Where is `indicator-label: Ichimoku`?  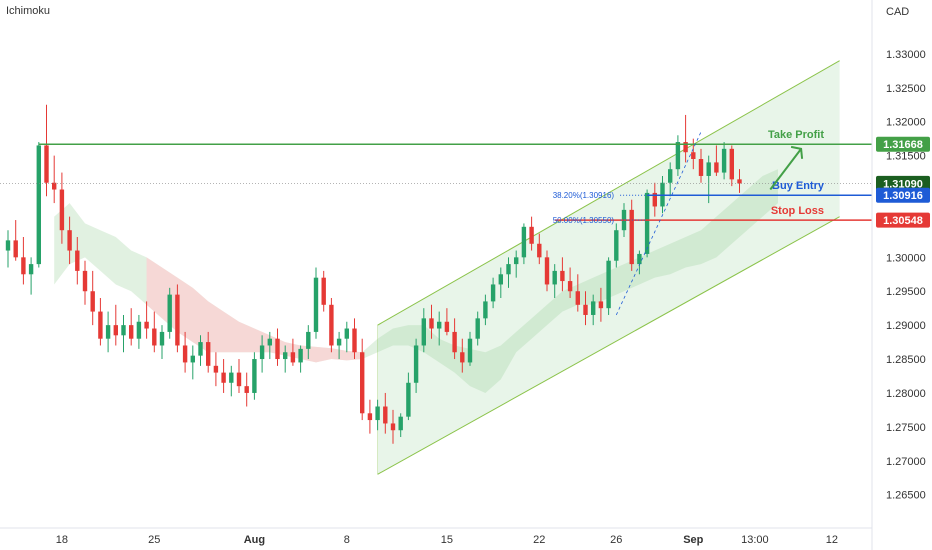
indicator-label: Ichimoku is located at coordinates (28, 11).